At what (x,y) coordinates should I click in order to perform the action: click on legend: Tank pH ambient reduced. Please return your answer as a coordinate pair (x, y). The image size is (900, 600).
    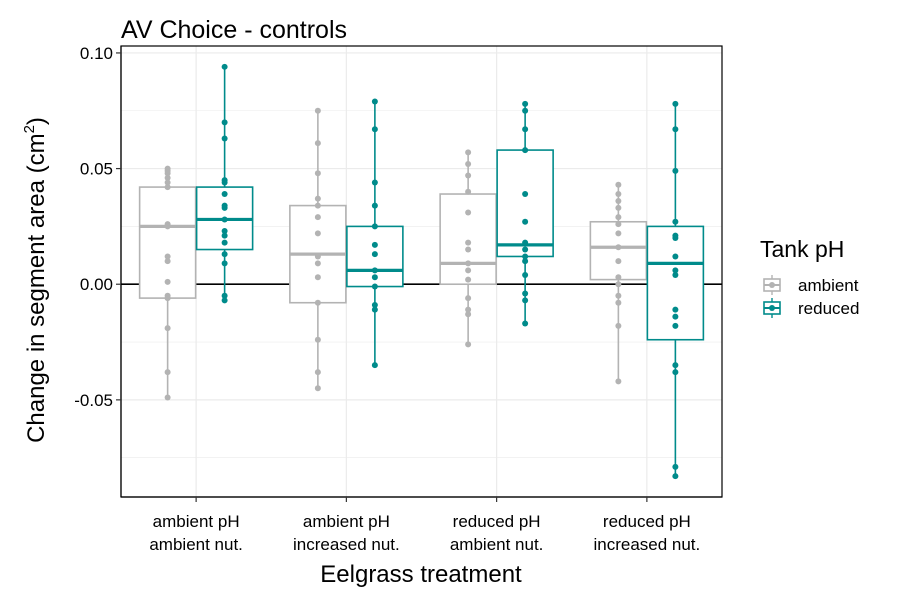
    Looking at the image, I should click on (809, 277).